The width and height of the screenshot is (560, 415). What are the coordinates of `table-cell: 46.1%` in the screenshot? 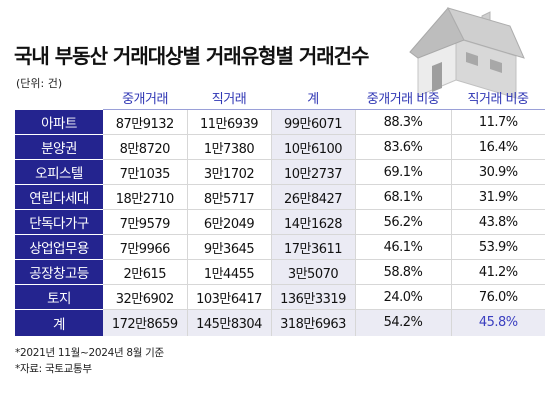 It's located at (402, 247).